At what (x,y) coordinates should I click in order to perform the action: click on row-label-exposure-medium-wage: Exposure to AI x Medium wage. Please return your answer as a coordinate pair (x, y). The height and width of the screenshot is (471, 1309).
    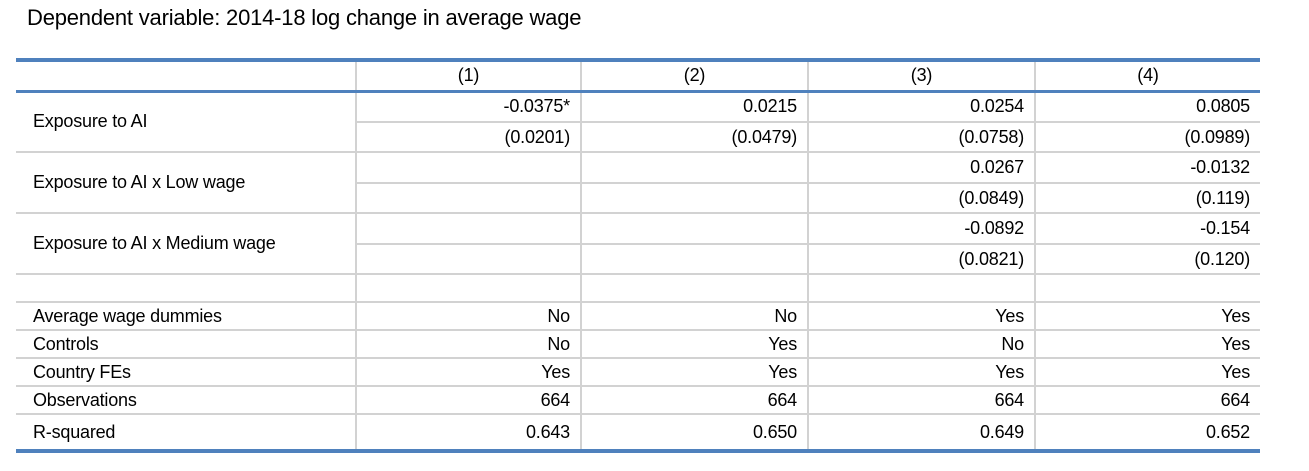
    Looking at the image, I should click on (186, 244).